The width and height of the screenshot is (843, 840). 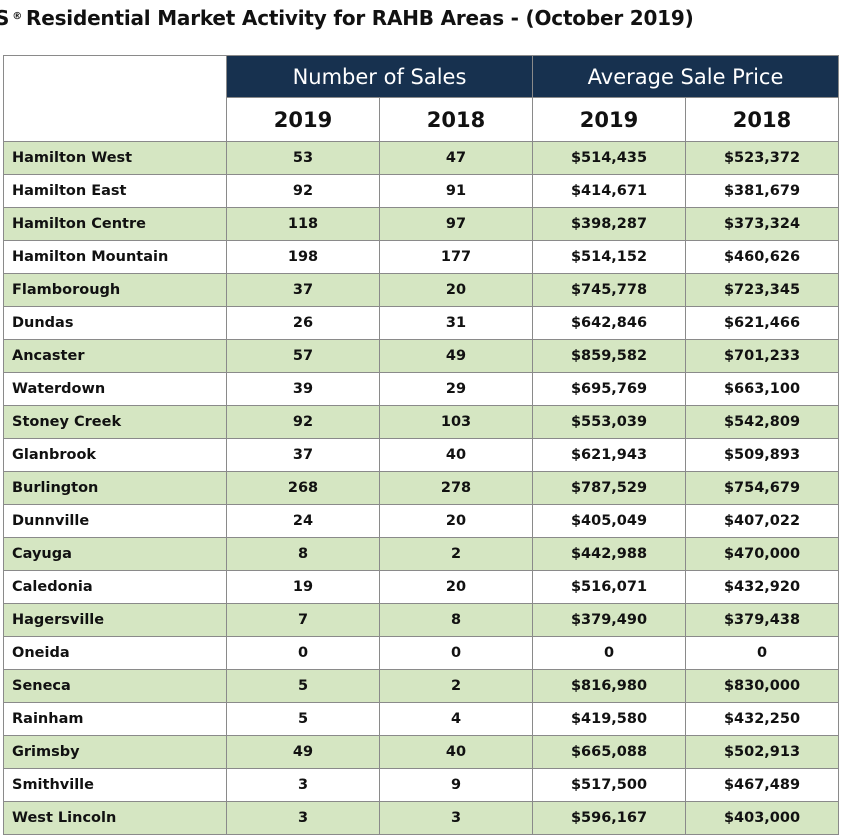 What do you see at coordinates (303, 224) in the screenshot?
I see `sales-2019-cell: 118` at bounding box center [303, 224].